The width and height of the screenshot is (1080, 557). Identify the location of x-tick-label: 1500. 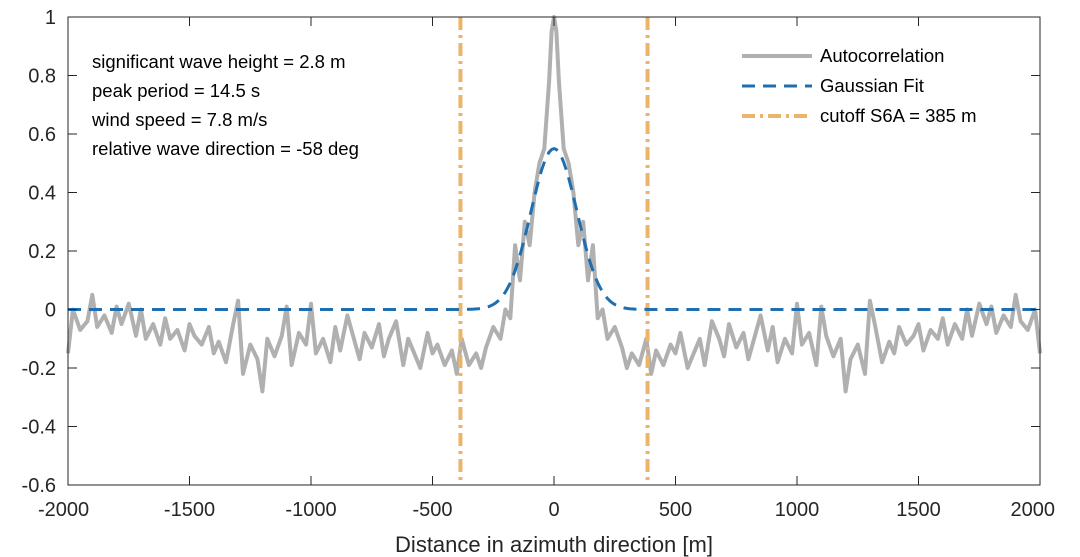
(918, 510).